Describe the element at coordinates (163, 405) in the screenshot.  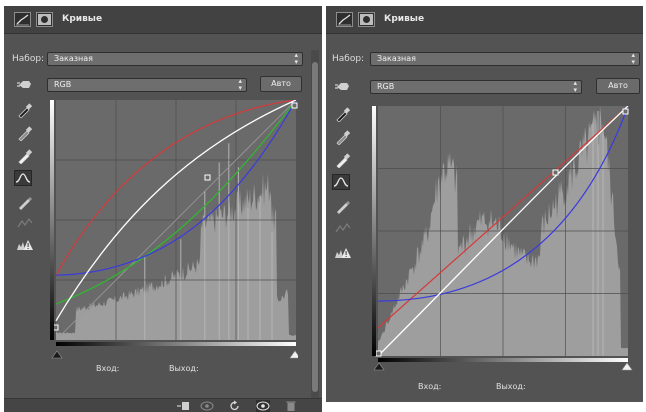
I see `panel-bottom-bar` at that location.